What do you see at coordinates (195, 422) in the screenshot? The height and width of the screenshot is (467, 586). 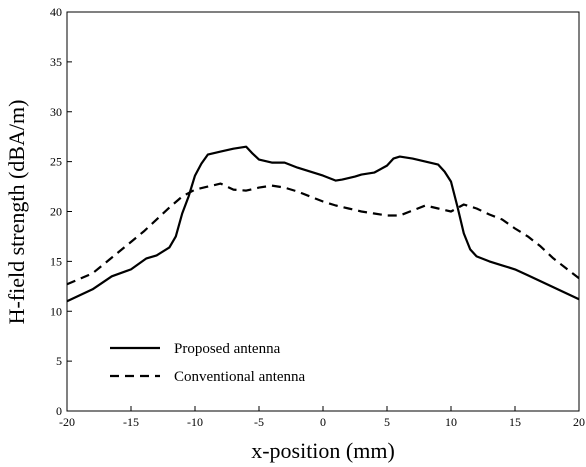 I see `x-tick-label: -10` at bounding box center [195, 422].